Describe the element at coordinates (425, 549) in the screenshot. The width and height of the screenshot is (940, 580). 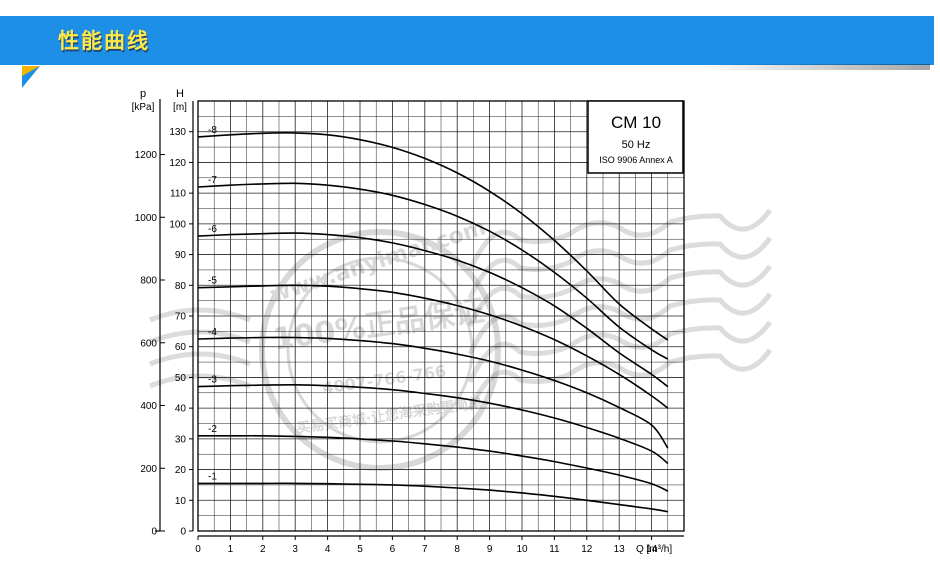
I see `x-tick-label: 7` at that location.